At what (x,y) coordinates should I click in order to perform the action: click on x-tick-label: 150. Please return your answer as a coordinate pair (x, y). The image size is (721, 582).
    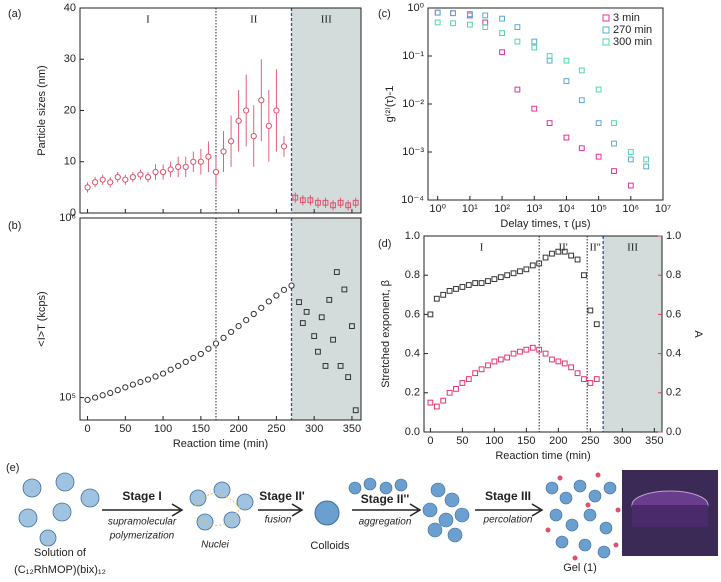
    Looking at the image, I should click on (201, 429).